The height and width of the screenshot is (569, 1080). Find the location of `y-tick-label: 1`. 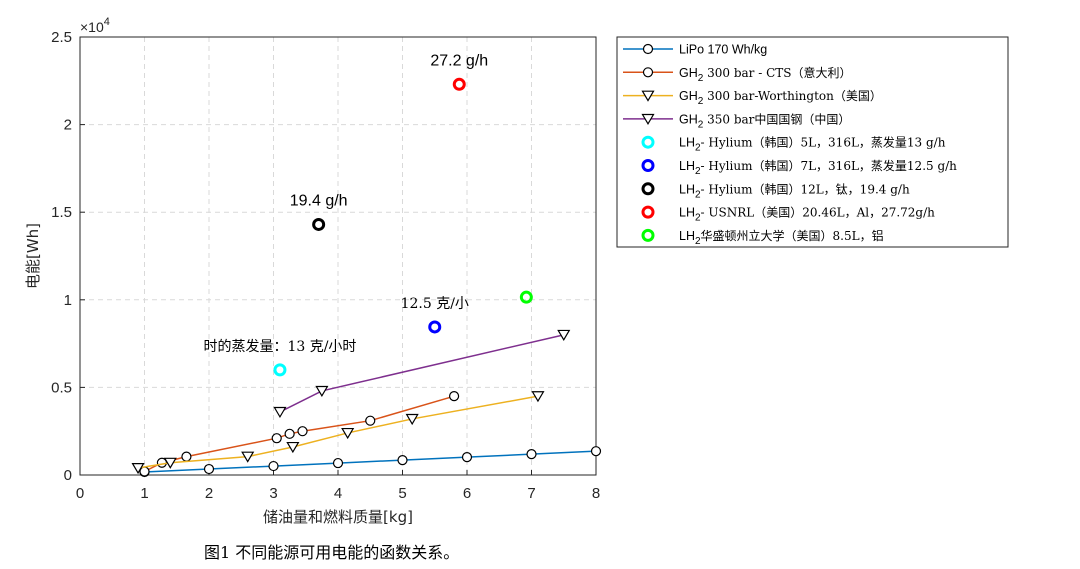

y-tick-label: 1 is located at coordinates (68, 300).